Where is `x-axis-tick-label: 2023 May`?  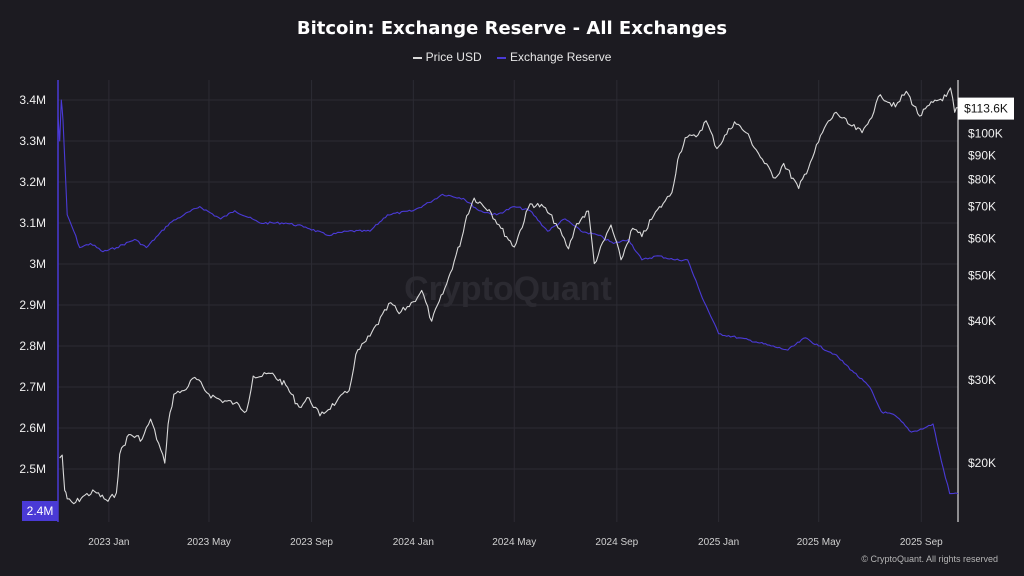 x-axis-tick-label: 2023 May is located at coordinates (209, 542).